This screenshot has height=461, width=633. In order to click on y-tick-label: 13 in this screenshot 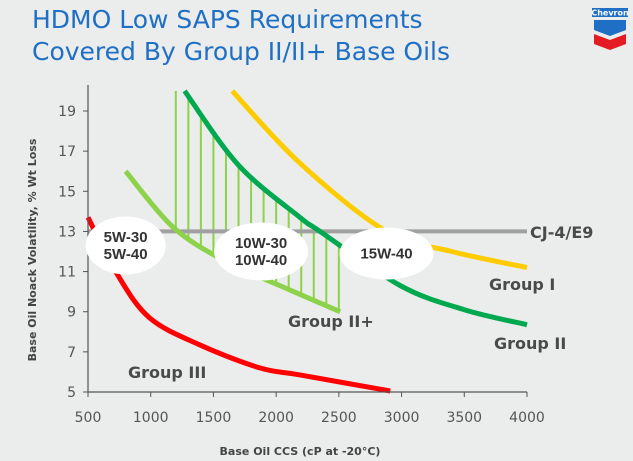, I will do `click(67, 232)`.